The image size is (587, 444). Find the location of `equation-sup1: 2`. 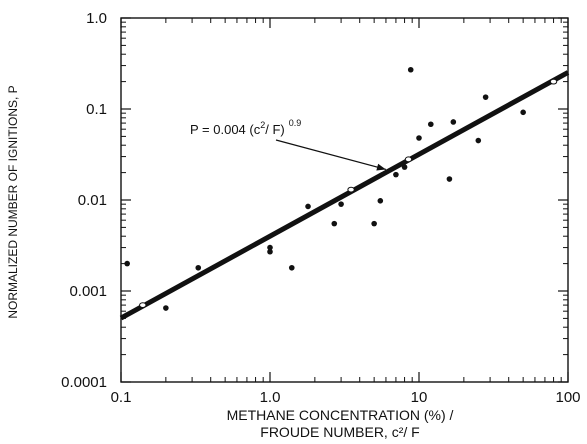

equation-sup1: 2 is located at coordinates (262, 125).